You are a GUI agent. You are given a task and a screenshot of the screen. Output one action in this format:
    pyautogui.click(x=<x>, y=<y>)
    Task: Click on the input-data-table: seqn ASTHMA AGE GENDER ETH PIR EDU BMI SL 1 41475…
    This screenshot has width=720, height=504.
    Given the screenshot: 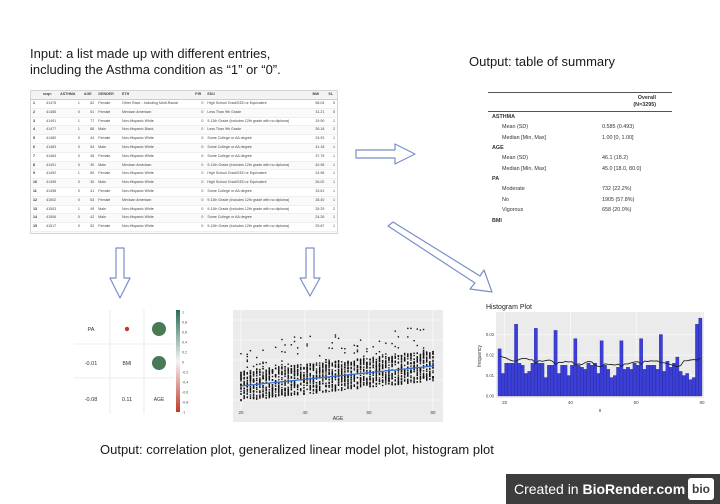 What is the action you would take?
    pyautogui.click(x=184, y=162)
    